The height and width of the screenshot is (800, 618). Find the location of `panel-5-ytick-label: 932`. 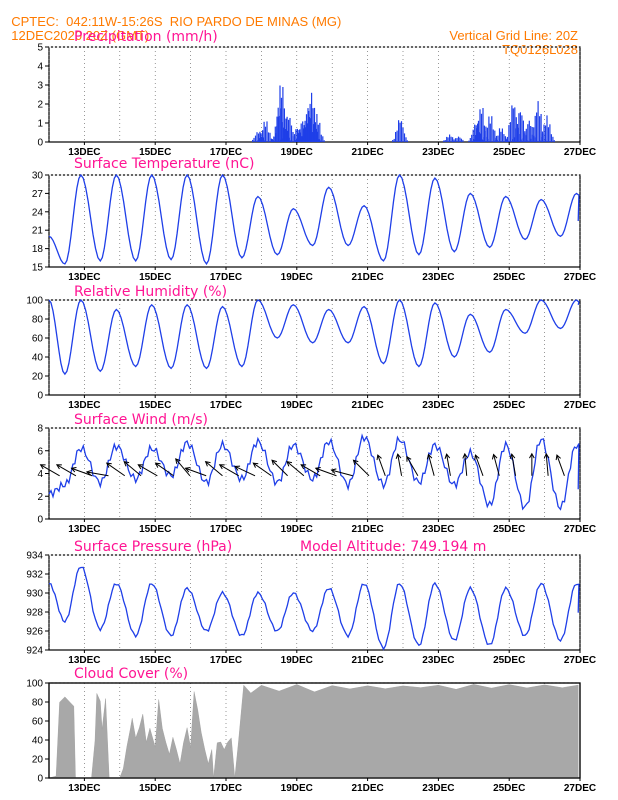

panel-5-ytick-label: 932 is located at coordinates (34, 575).